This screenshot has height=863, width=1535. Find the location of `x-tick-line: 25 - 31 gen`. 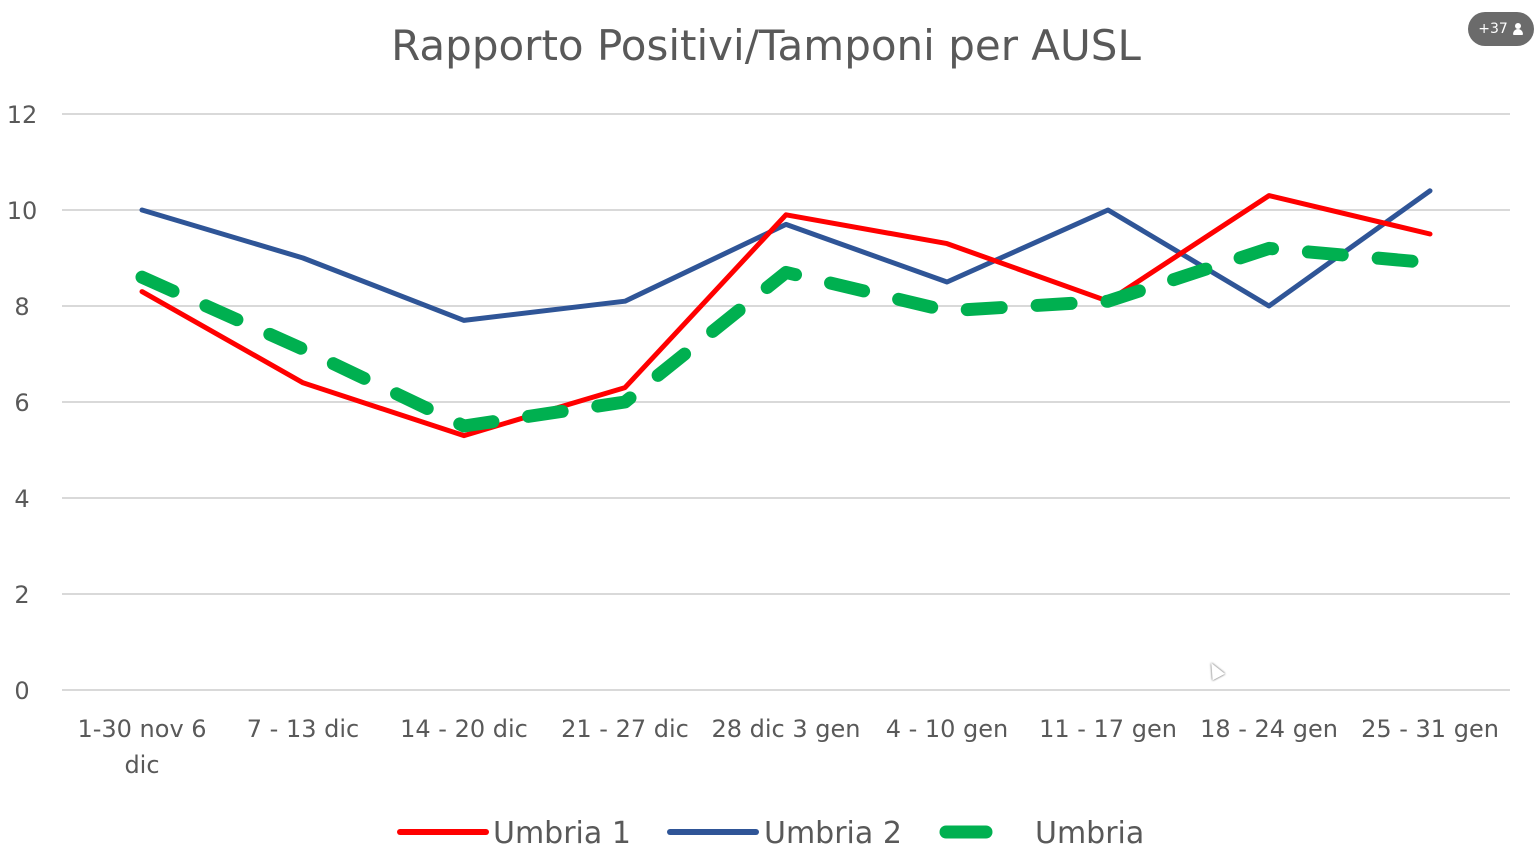

x-tick-line: 25 - 31 gen is located at coordinates (1430, 729).